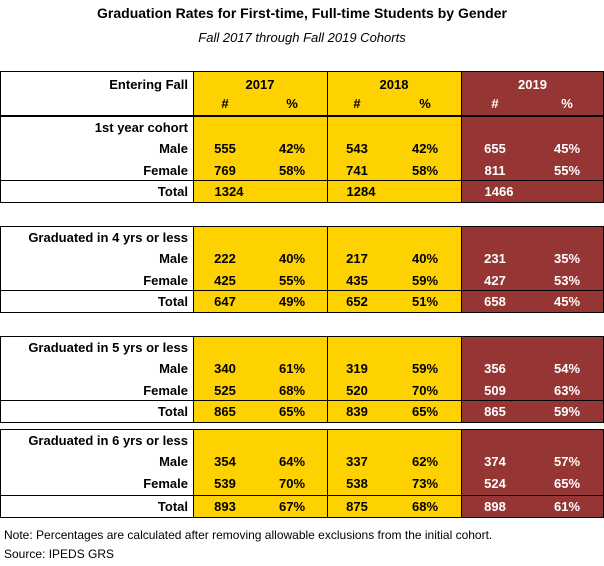 The height and width of the screenshot is (566, 604). Describe the element at coordinates (357, 258) in the screenshot. I see `count-cell-2018: 217` at that location.